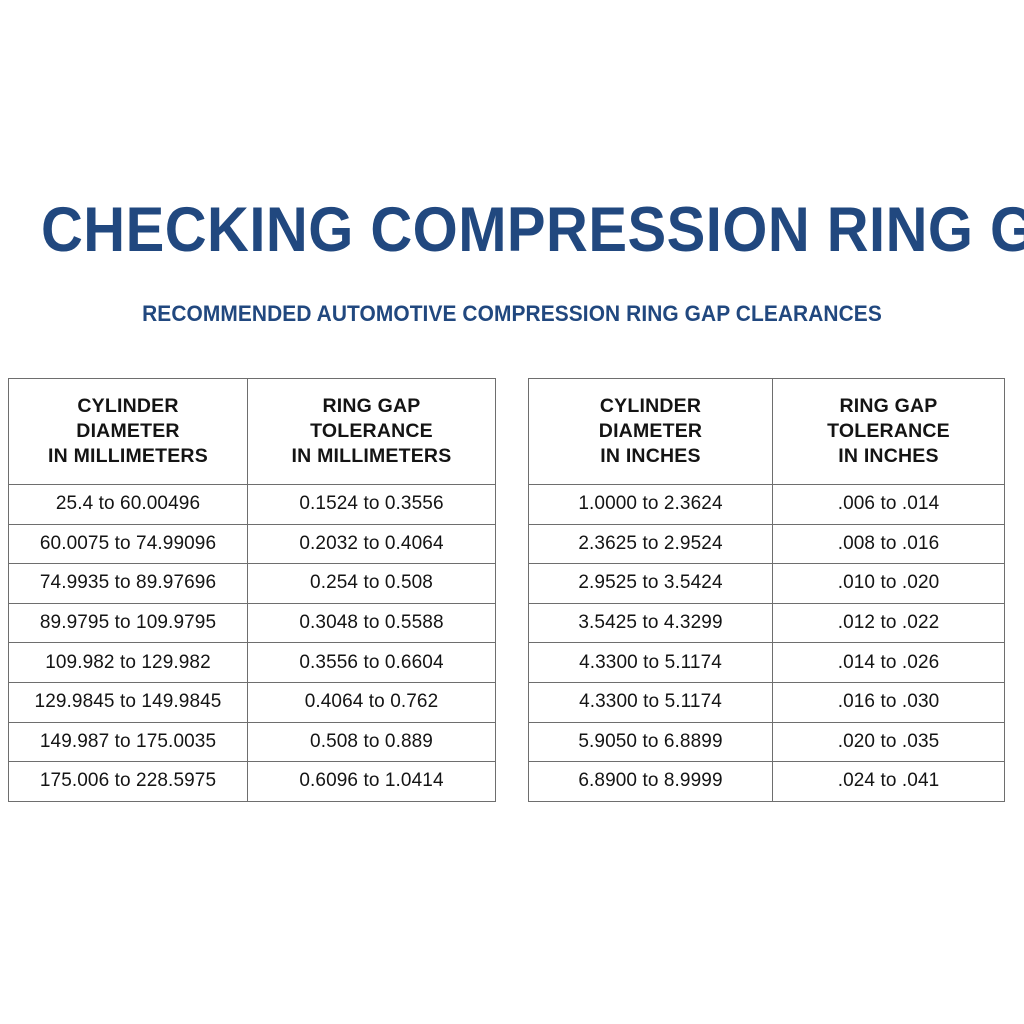 Image resolution: width=1024 pixels, height=1024 pixels. Describe the element at coordinates (371, 544) in the screenshot. I see `cell-tolerance: 0.2032 to 0.4064` at that location.